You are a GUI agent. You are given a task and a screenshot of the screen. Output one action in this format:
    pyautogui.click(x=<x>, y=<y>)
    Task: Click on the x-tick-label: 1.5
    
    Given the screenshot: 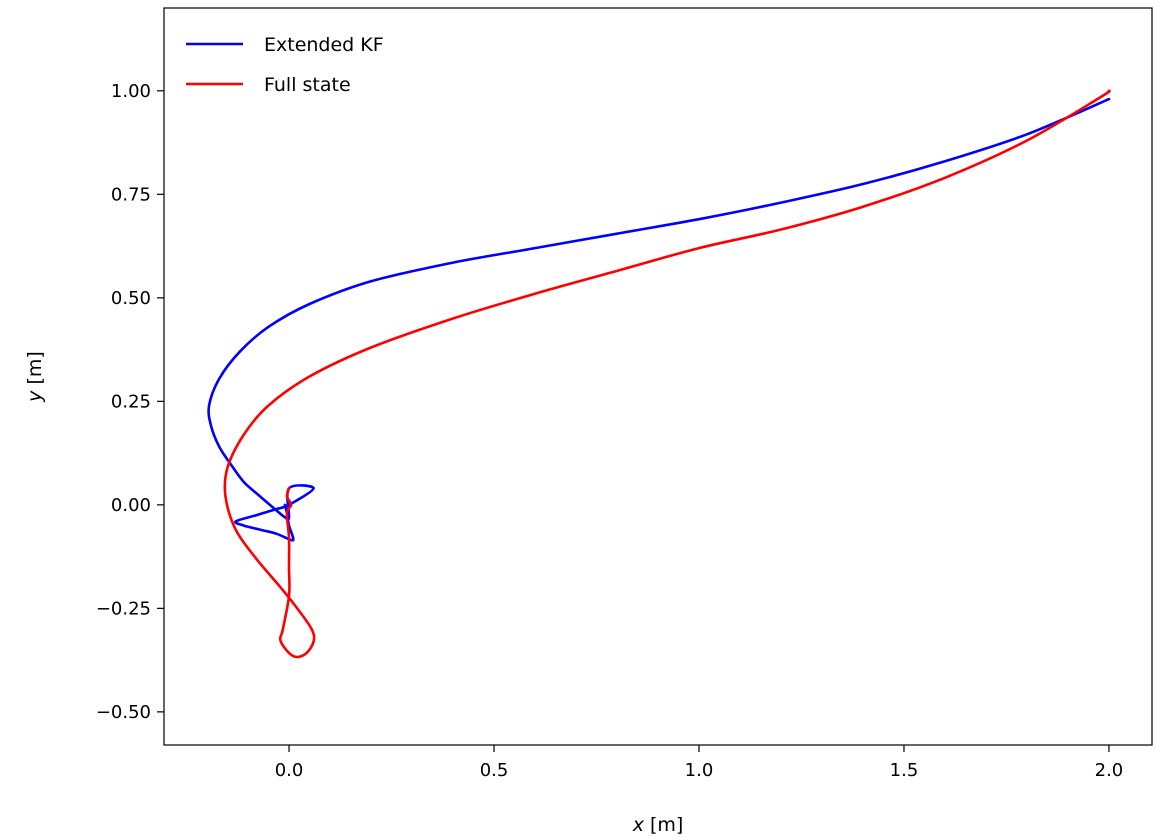 What is the action you would take?
    pyautogui.click(x=904, y=770)
    